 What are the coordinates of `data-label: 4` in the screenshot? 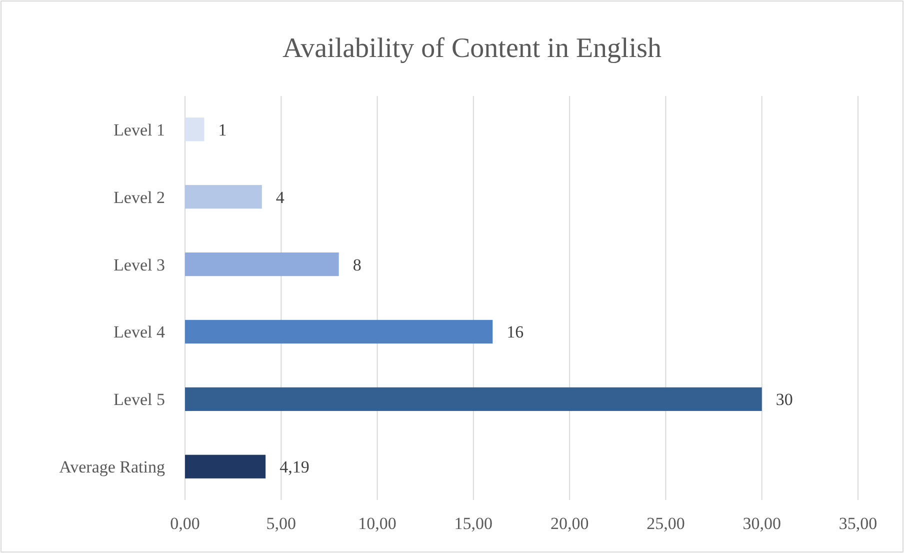 It's located at (280, 197).